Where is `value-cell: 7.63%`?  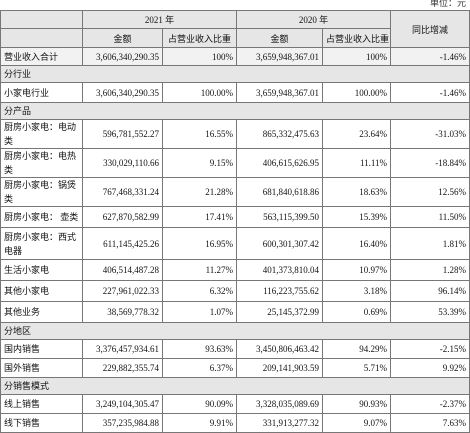 value-cell: 7.63% is located at coordinates (430, 423).